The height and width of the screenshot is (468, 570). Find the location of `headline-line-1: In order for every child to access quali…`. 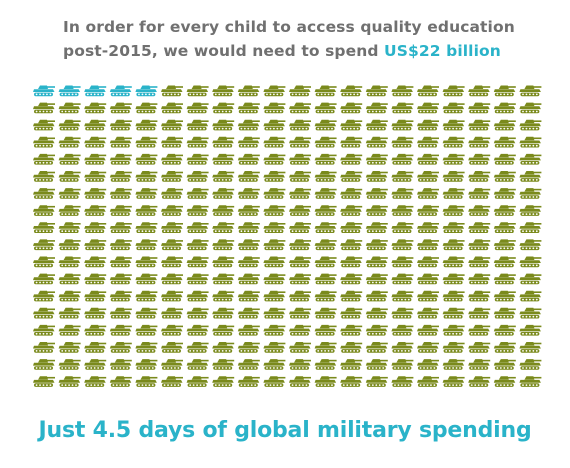

headline-line-1: In order for every child to access quali… is located at coordinates (289, 27).